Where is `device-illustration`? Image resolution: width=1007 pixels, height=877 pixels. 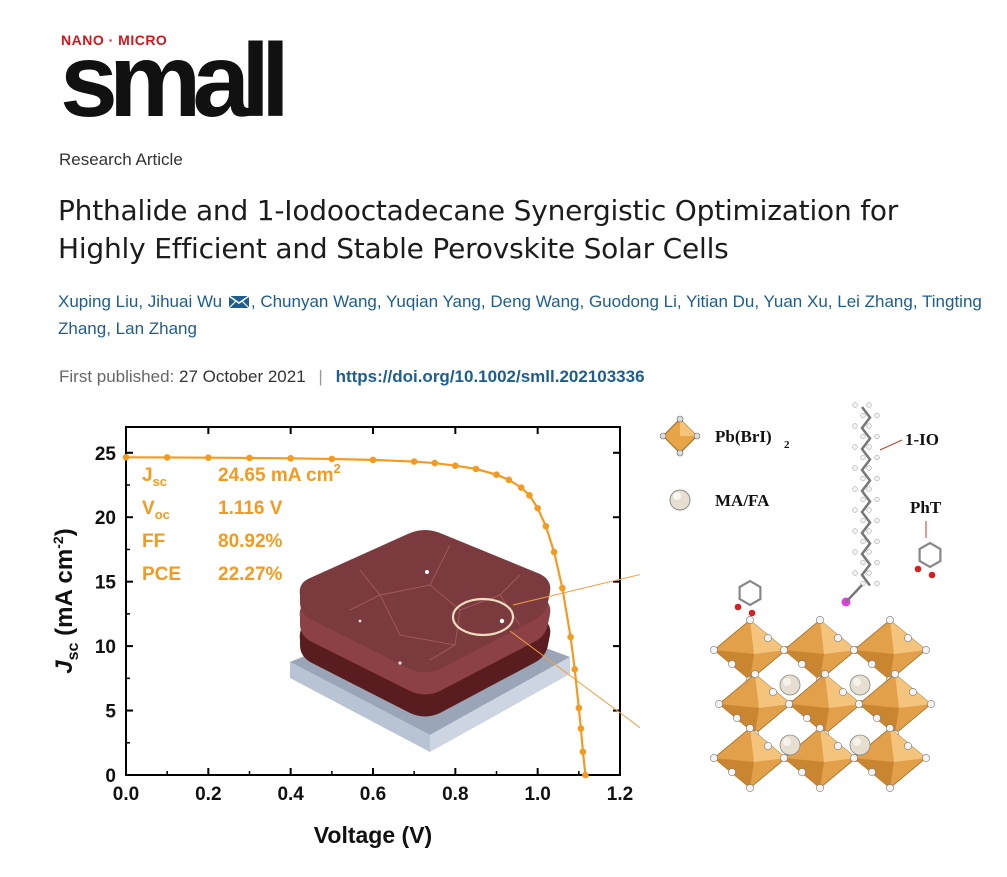
device-illustration is located at coordinates (465, 641).